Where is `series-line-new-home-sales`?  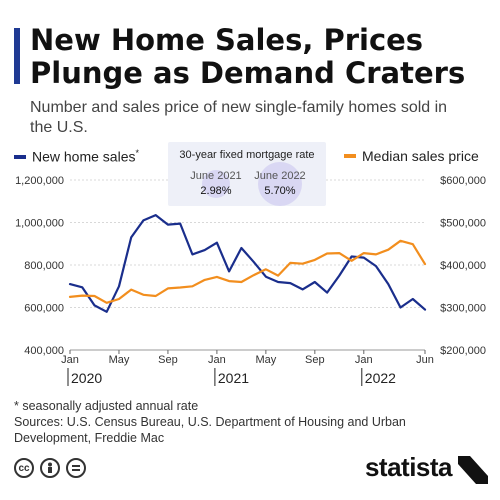 series-line-new-home-sales is located at coordinates (247, 263).